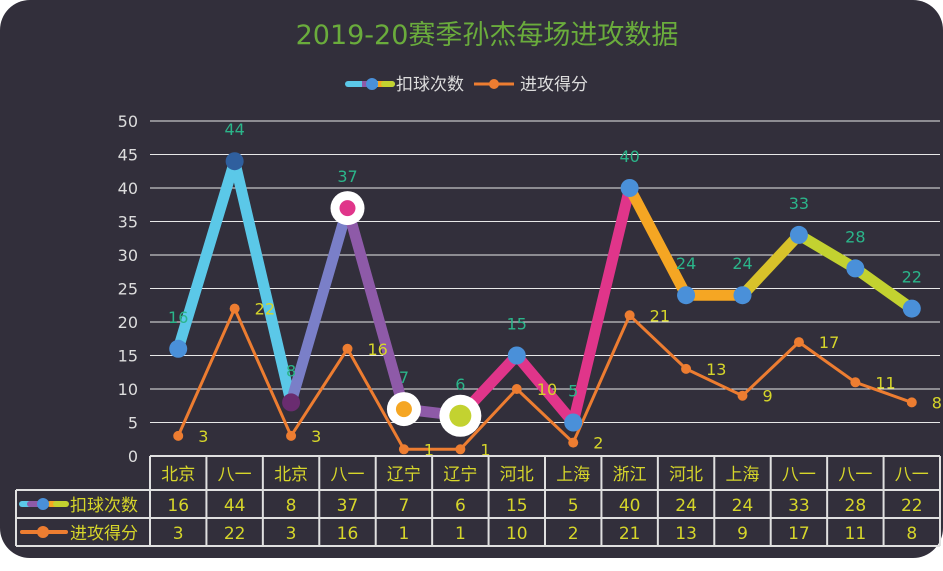 This screenshot has width=943, height=571. Describe the element at coordinates (630, 475) in the screenshot. I see `x-category-label: 浙江` at that location.